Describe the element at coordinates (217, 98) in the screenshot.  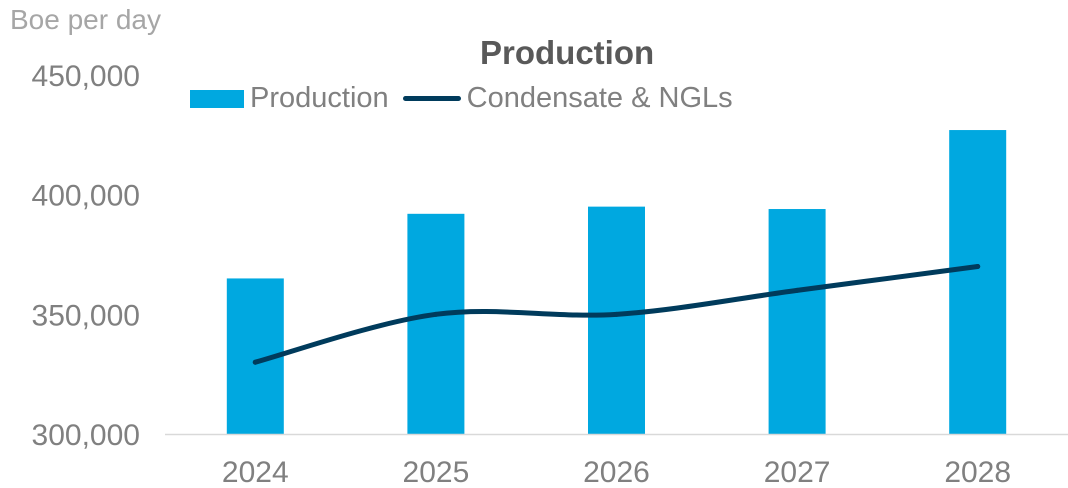
I see `legend-swatch-production` at that location.